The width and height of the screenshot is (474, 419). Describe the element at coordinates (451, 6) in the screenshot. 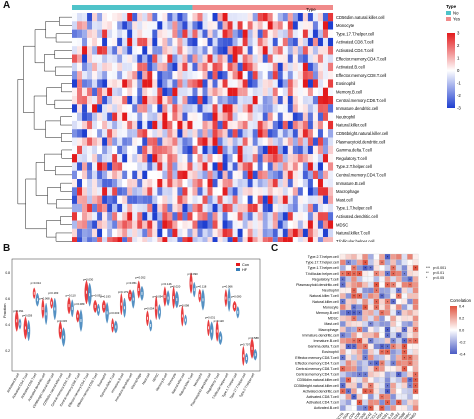

I see `legend-type-title: Type` at that location.